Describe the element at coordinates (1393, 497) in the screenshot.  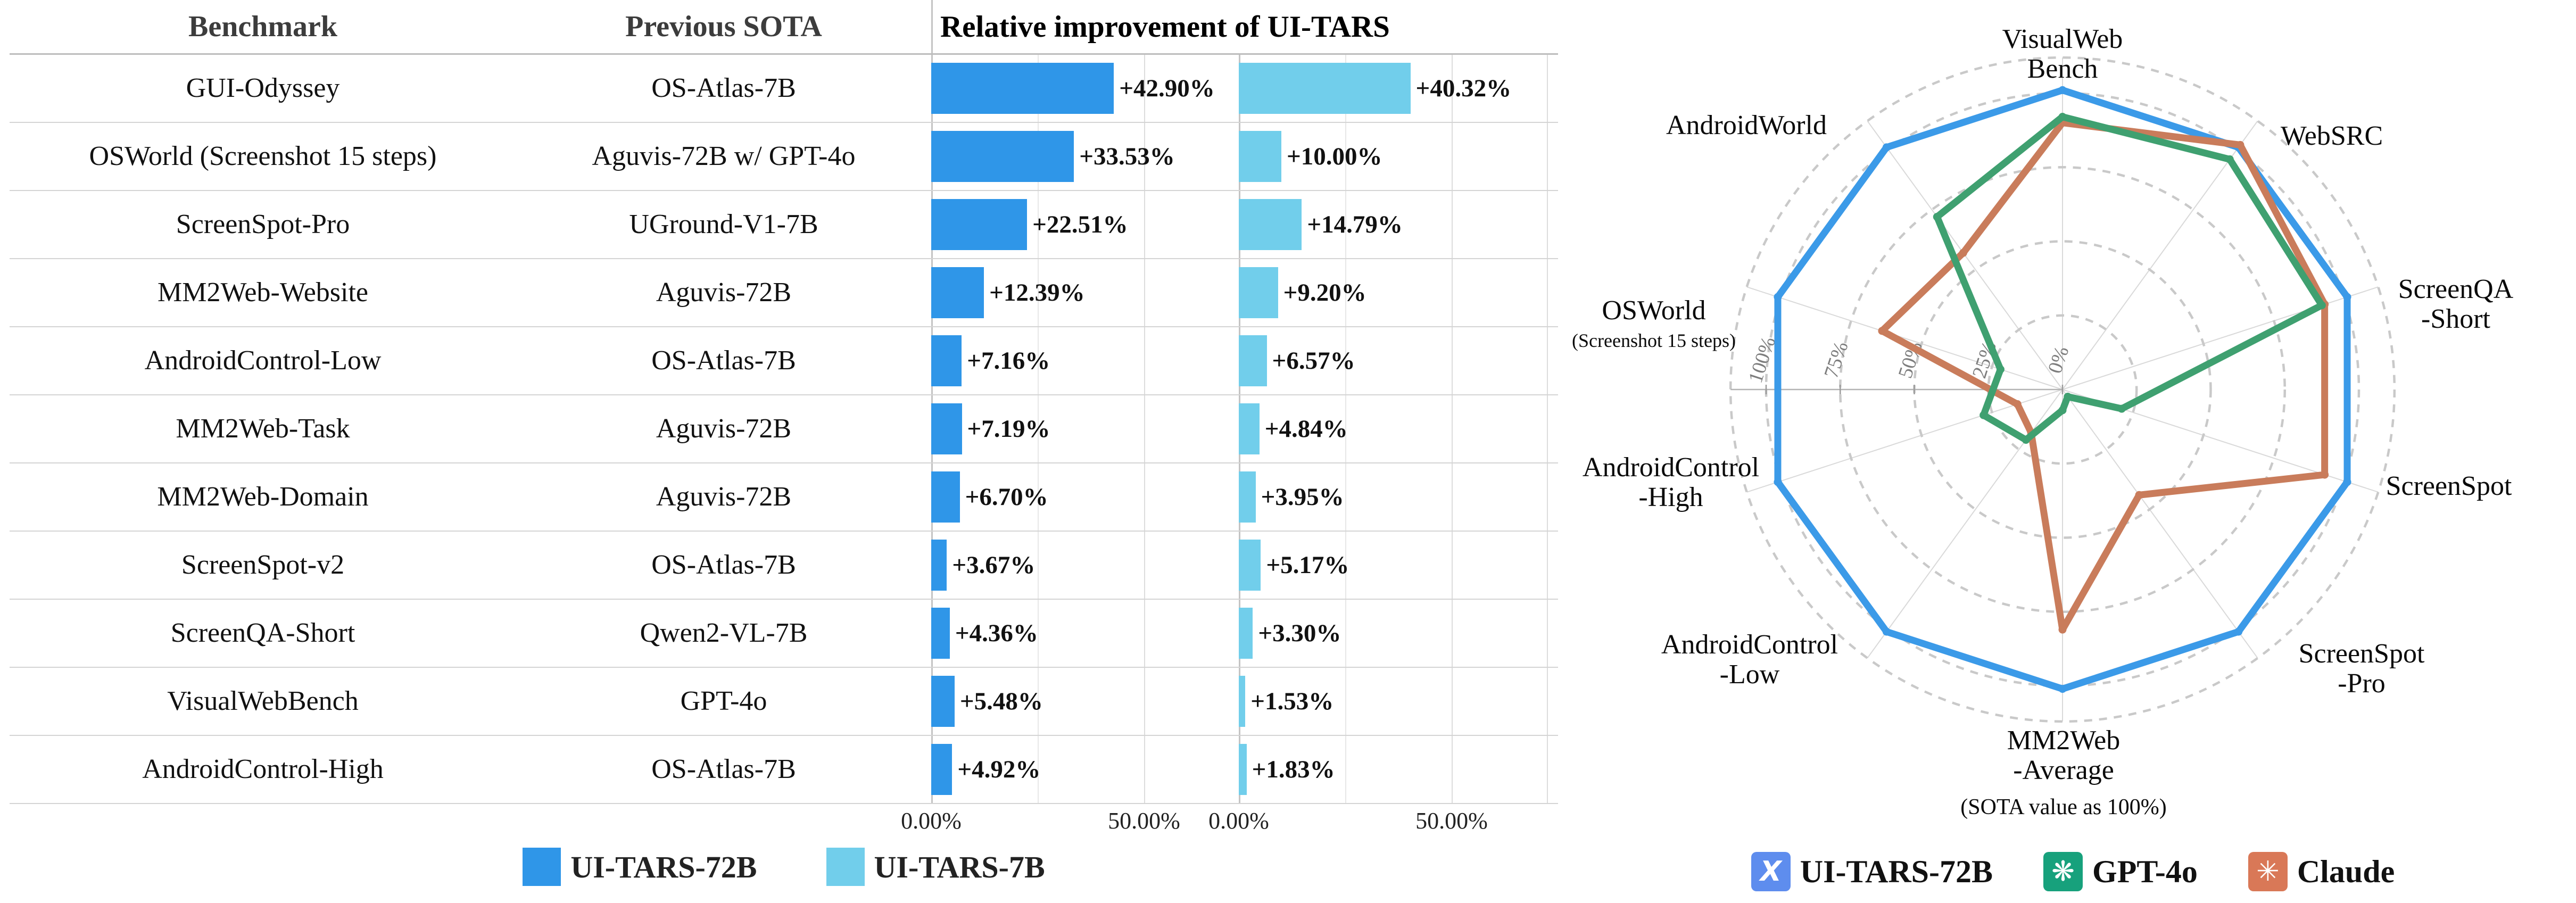
I see `bar-cell-7b: +3.95%` at that location.